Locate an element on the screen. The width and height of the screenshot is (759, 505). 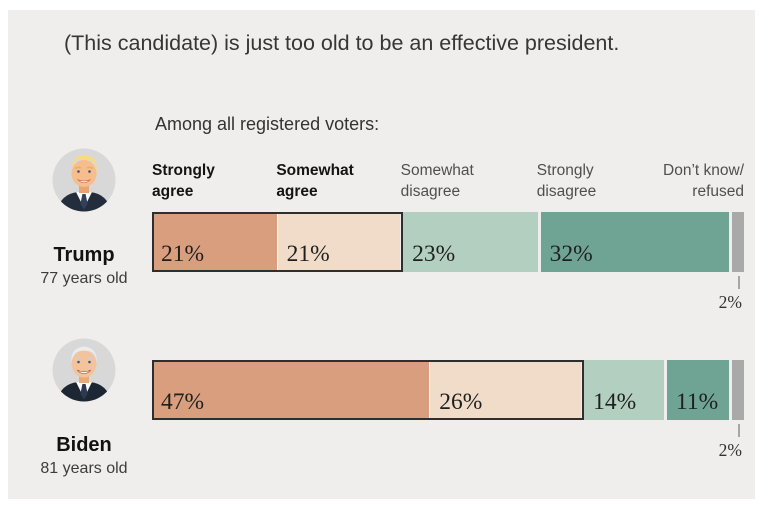
biden-dont-know-tick is located at coordinates (739, 430).